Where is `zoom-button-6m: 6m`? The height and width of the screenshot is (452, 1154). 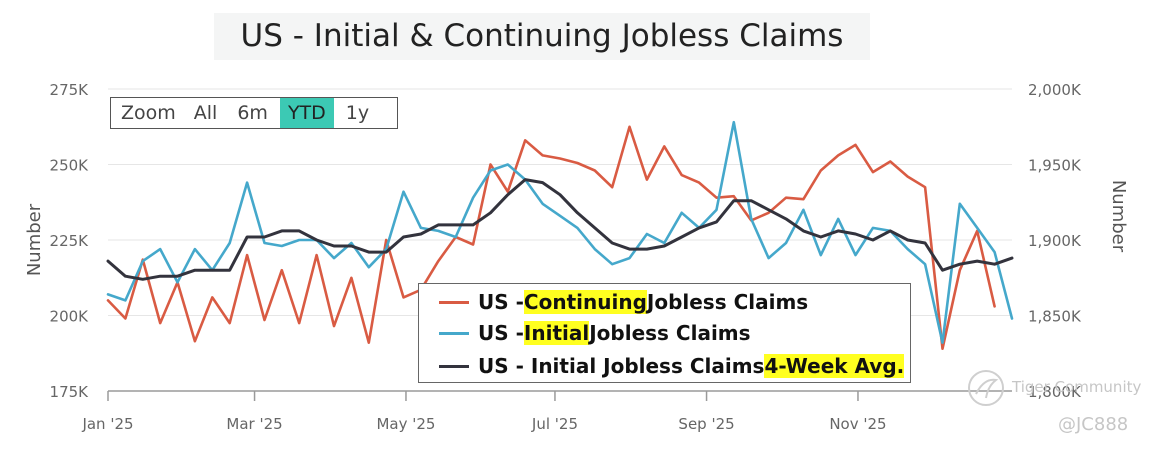 zoom-button-6m: 6m is located at coordinates (252, 113).